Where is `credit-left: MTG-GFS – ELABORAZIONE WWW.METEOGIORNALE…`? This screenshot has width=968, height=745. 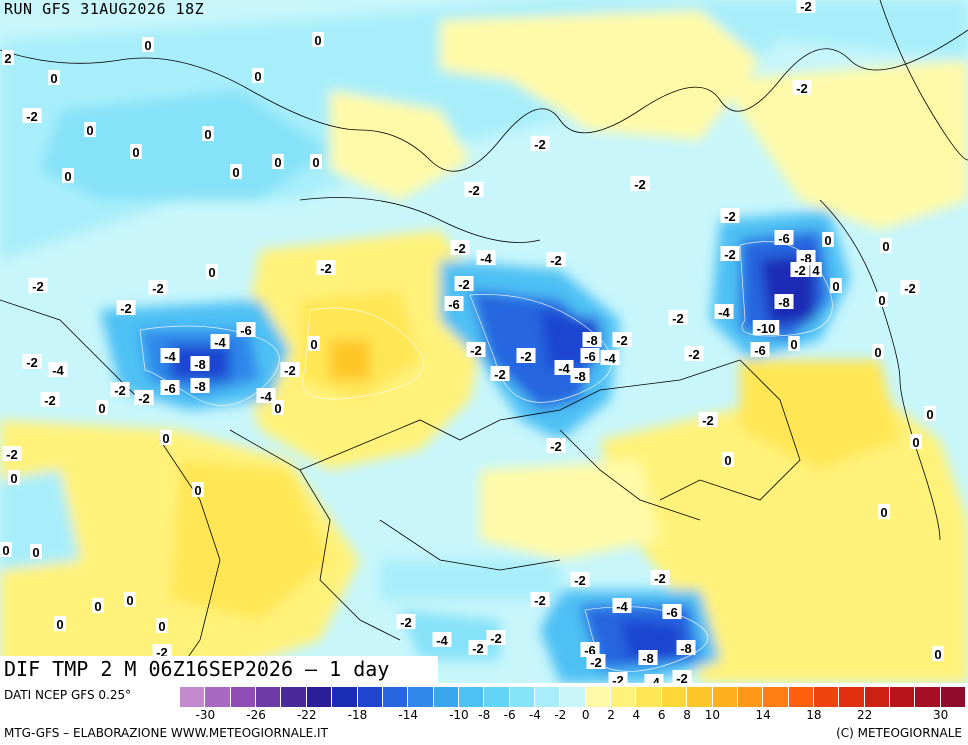
credit-left: MTG-GFS – ELABORAZIONE WWW.METEOGIORNALE… is located at coordinates (166, 733).